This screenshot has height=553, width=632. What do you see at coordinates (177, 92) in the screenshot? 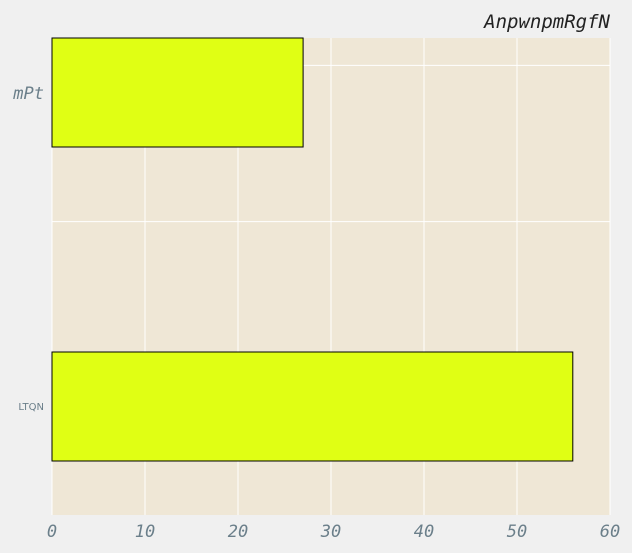
I see `bar-mpt` at bounding box center [177, 92].